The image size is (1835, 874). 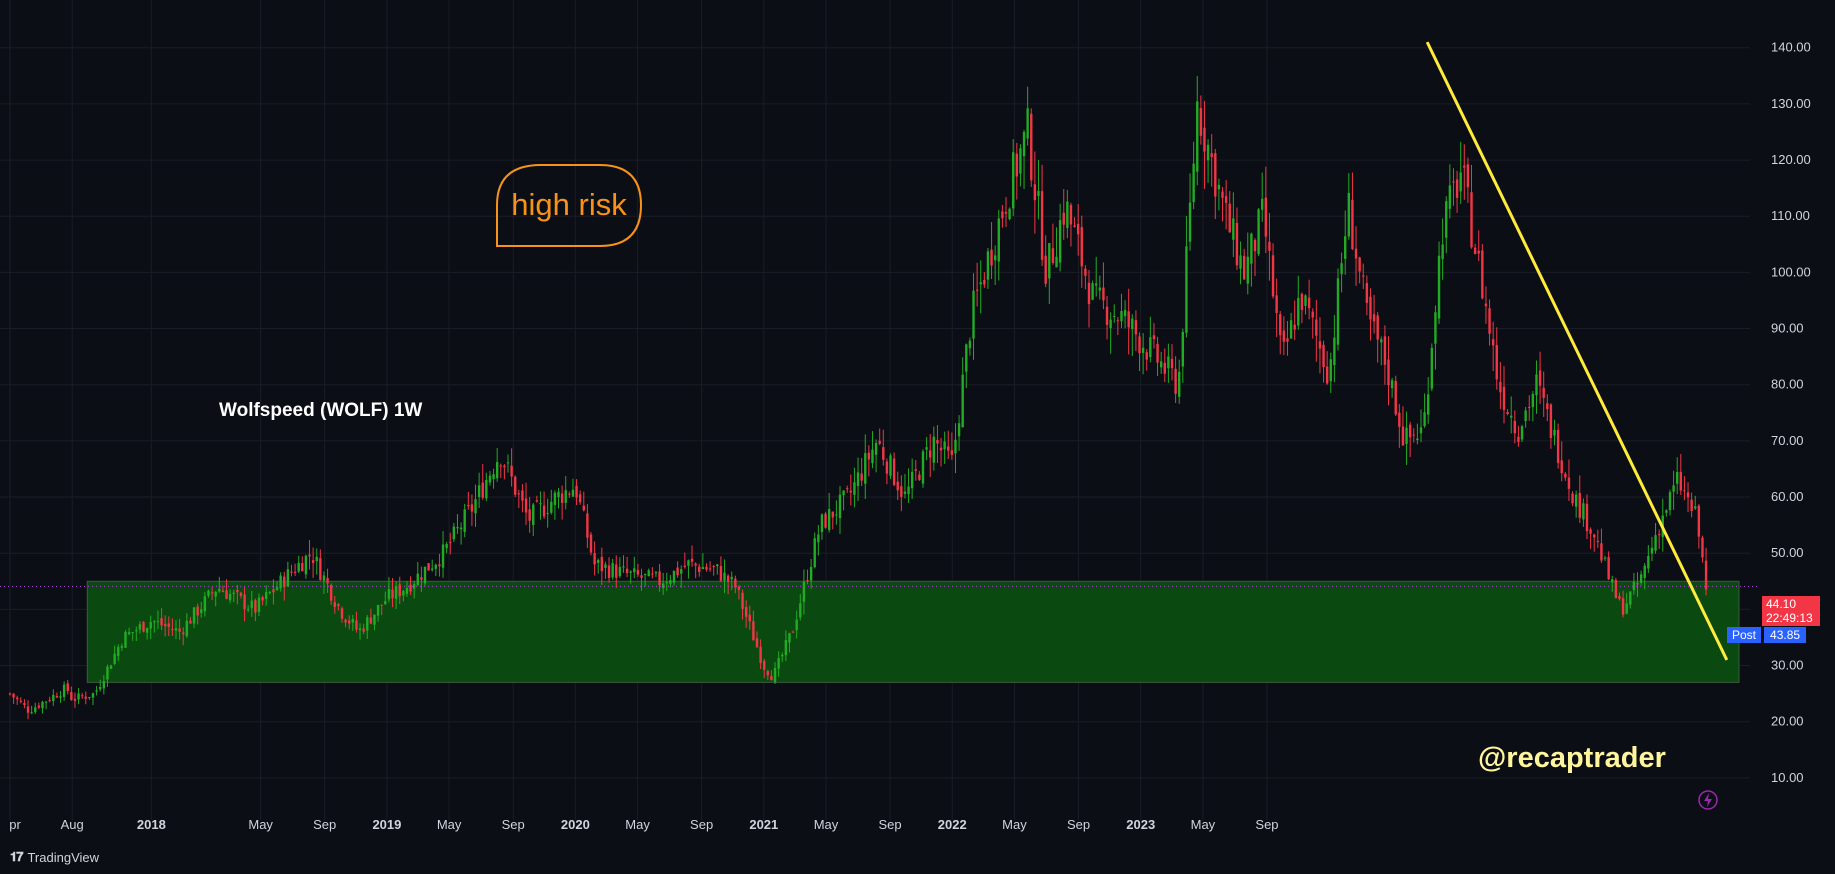 I want to click on trendline, so click(x=1577, y=351).